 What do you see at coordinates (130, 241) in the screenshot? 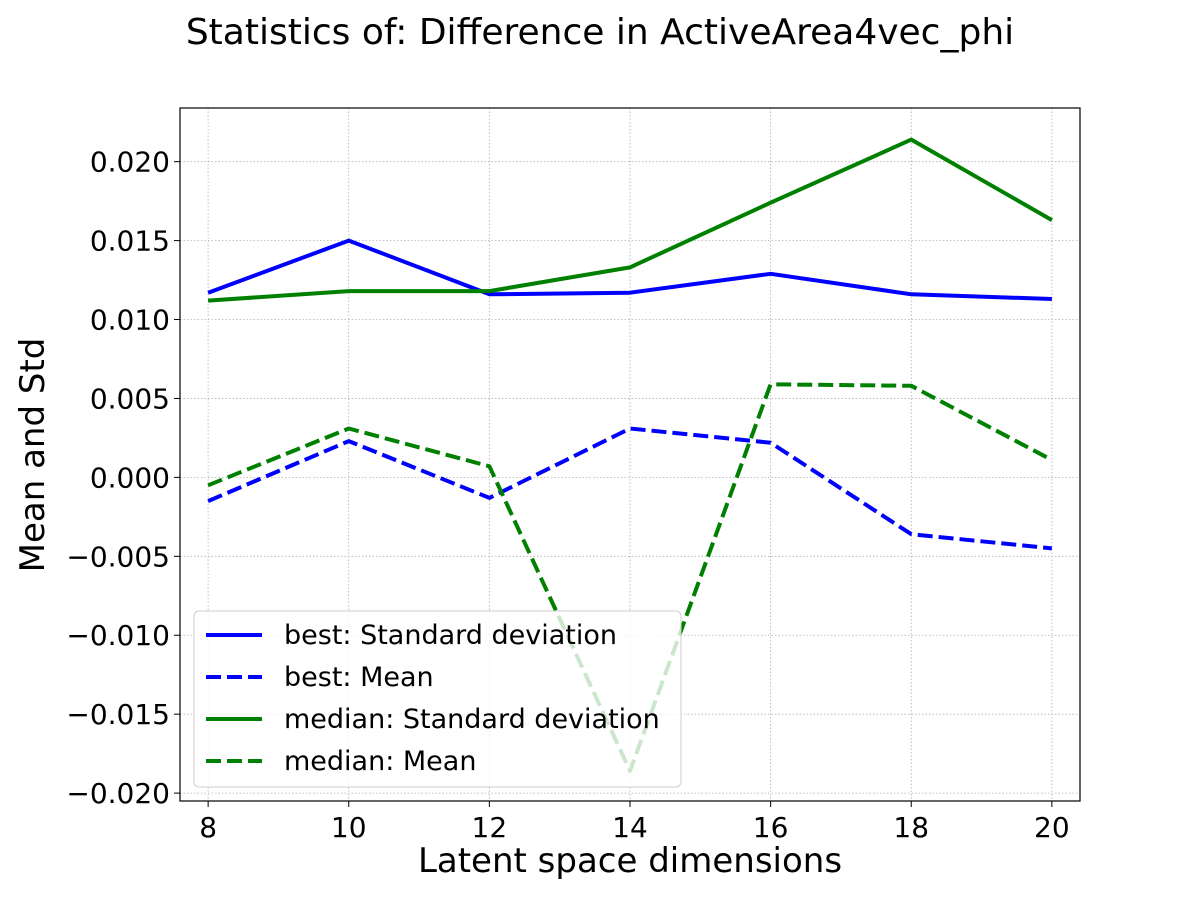
I see `y-tick-label: 0.015` at bounding box center [130, 241].